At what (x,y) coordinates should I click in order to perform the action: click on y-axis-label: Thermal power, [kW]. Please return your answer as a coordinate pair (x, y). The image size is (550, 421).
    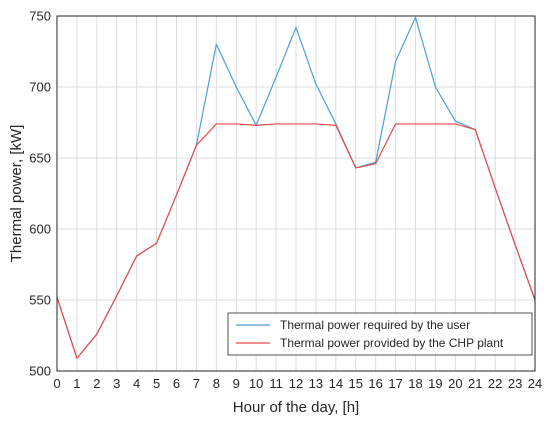
    Looking at the image, I should click on (16, 194).